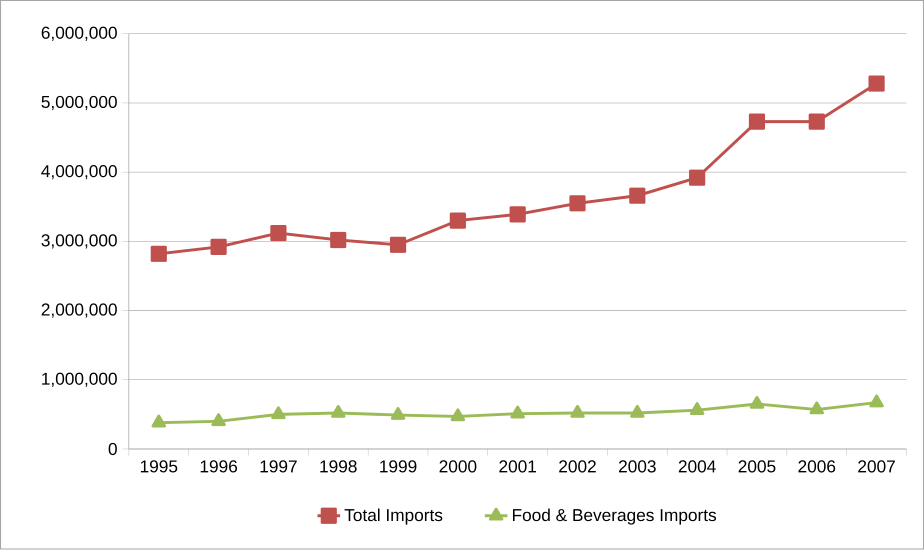 The height and width of the screenshot is (550, 924). I want to click on x-tick-label: 2002, so click(577, 466).